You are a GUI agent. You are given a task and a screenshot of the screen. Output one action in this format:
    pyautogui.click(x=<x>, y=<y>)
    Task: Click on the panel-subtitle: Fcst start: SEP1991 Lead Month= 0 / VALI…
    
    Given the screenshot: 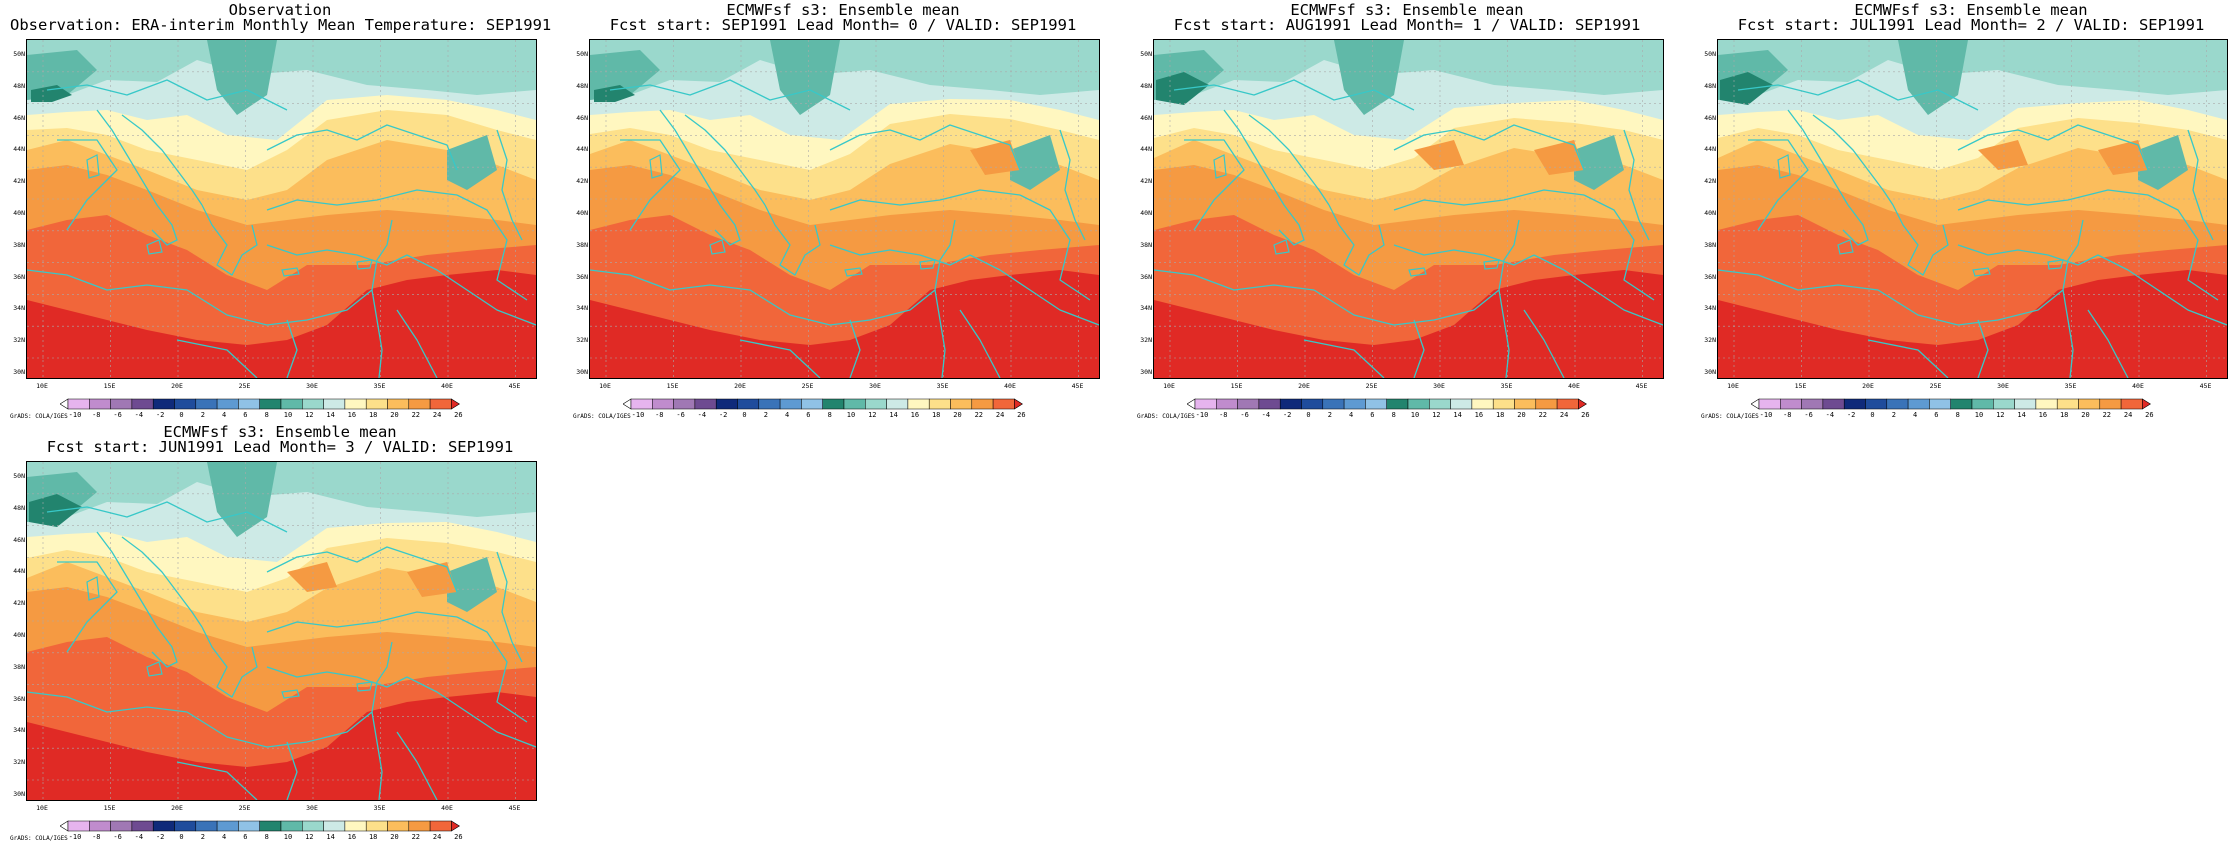 What is the action you would take?
    pyautogui.click(x=843, y=25)
    